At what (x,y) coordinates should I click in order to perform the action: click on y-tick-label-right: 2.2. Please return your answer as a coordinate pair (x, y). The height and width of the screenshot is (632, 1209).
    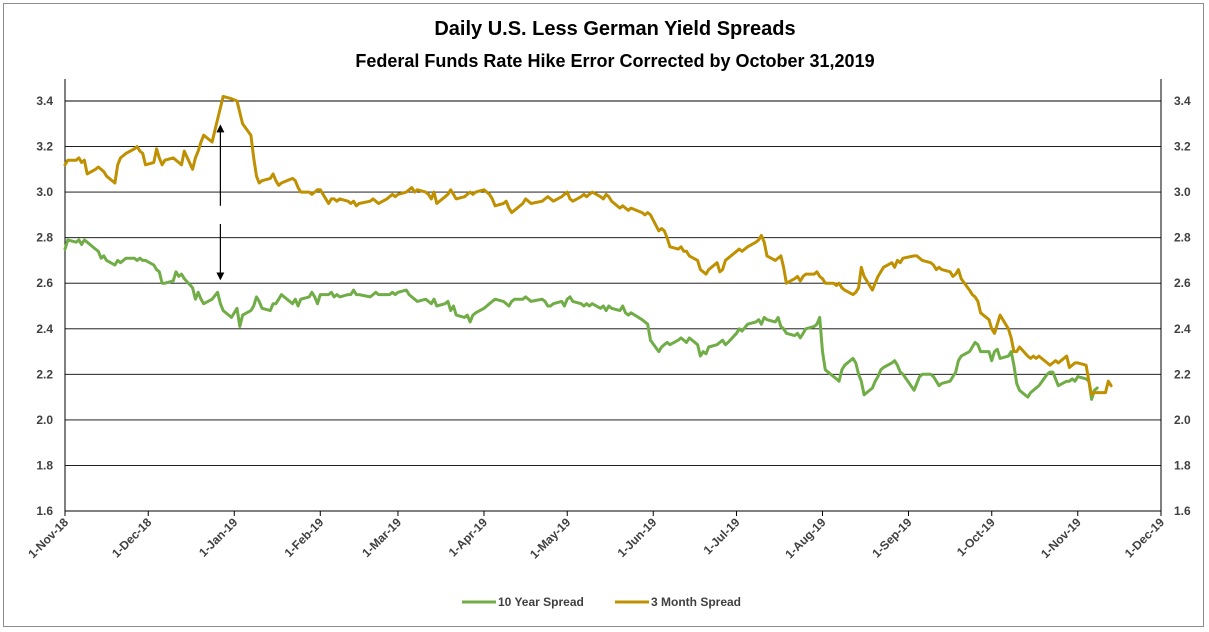
    Looking at the image, I should click on (1182, 374).